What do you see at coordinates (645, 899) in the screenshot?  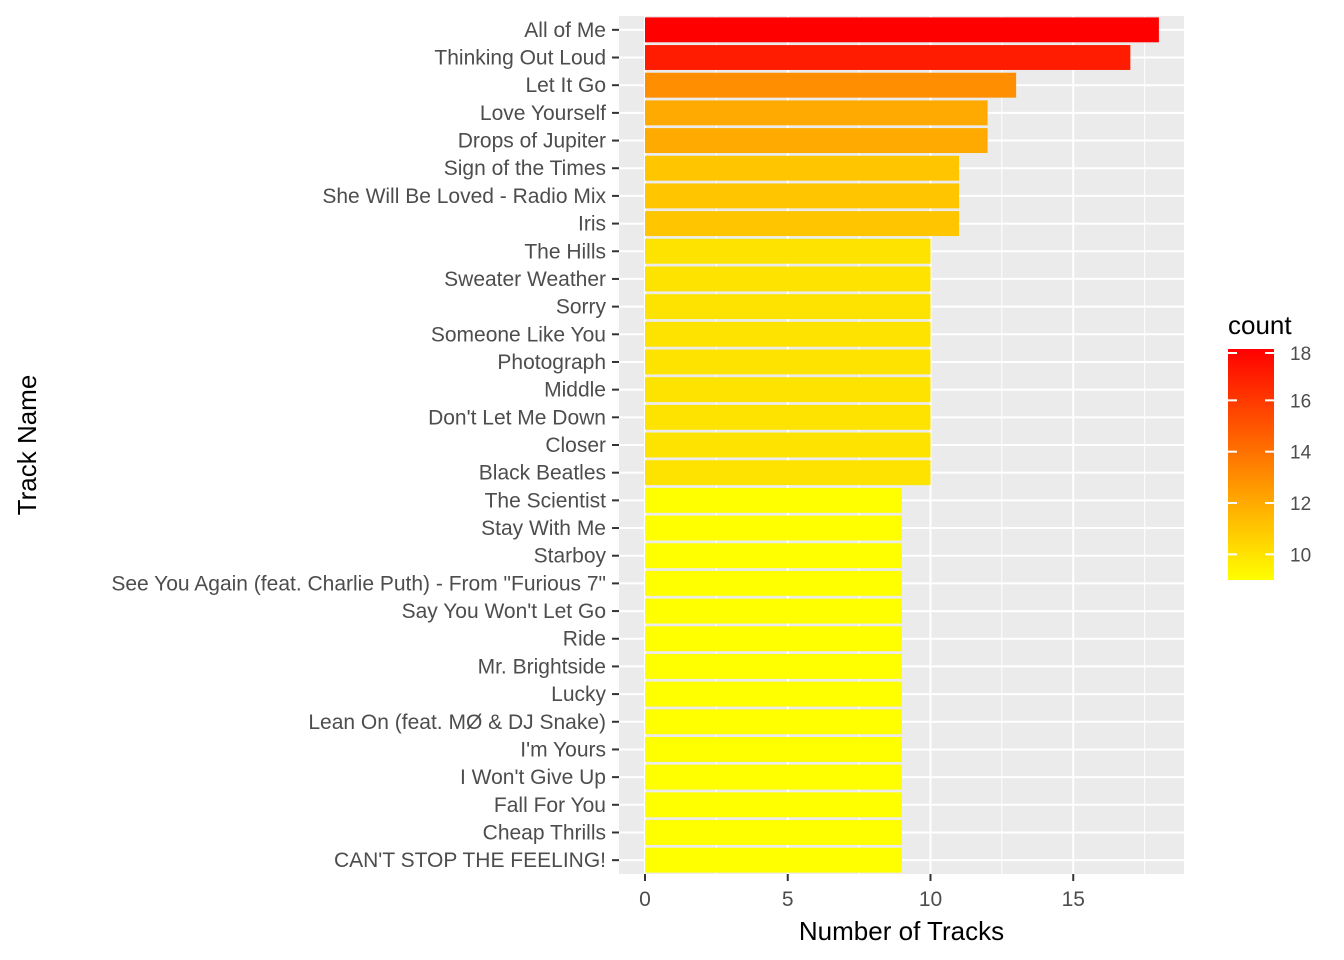 I see `x-tick-label: 0` at bounding box center [645, 899].